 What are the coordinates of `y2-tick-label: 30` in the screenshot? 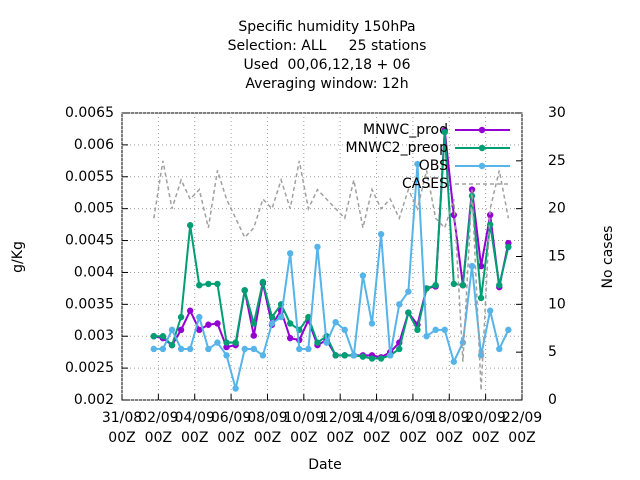 It's located at (557, 113).